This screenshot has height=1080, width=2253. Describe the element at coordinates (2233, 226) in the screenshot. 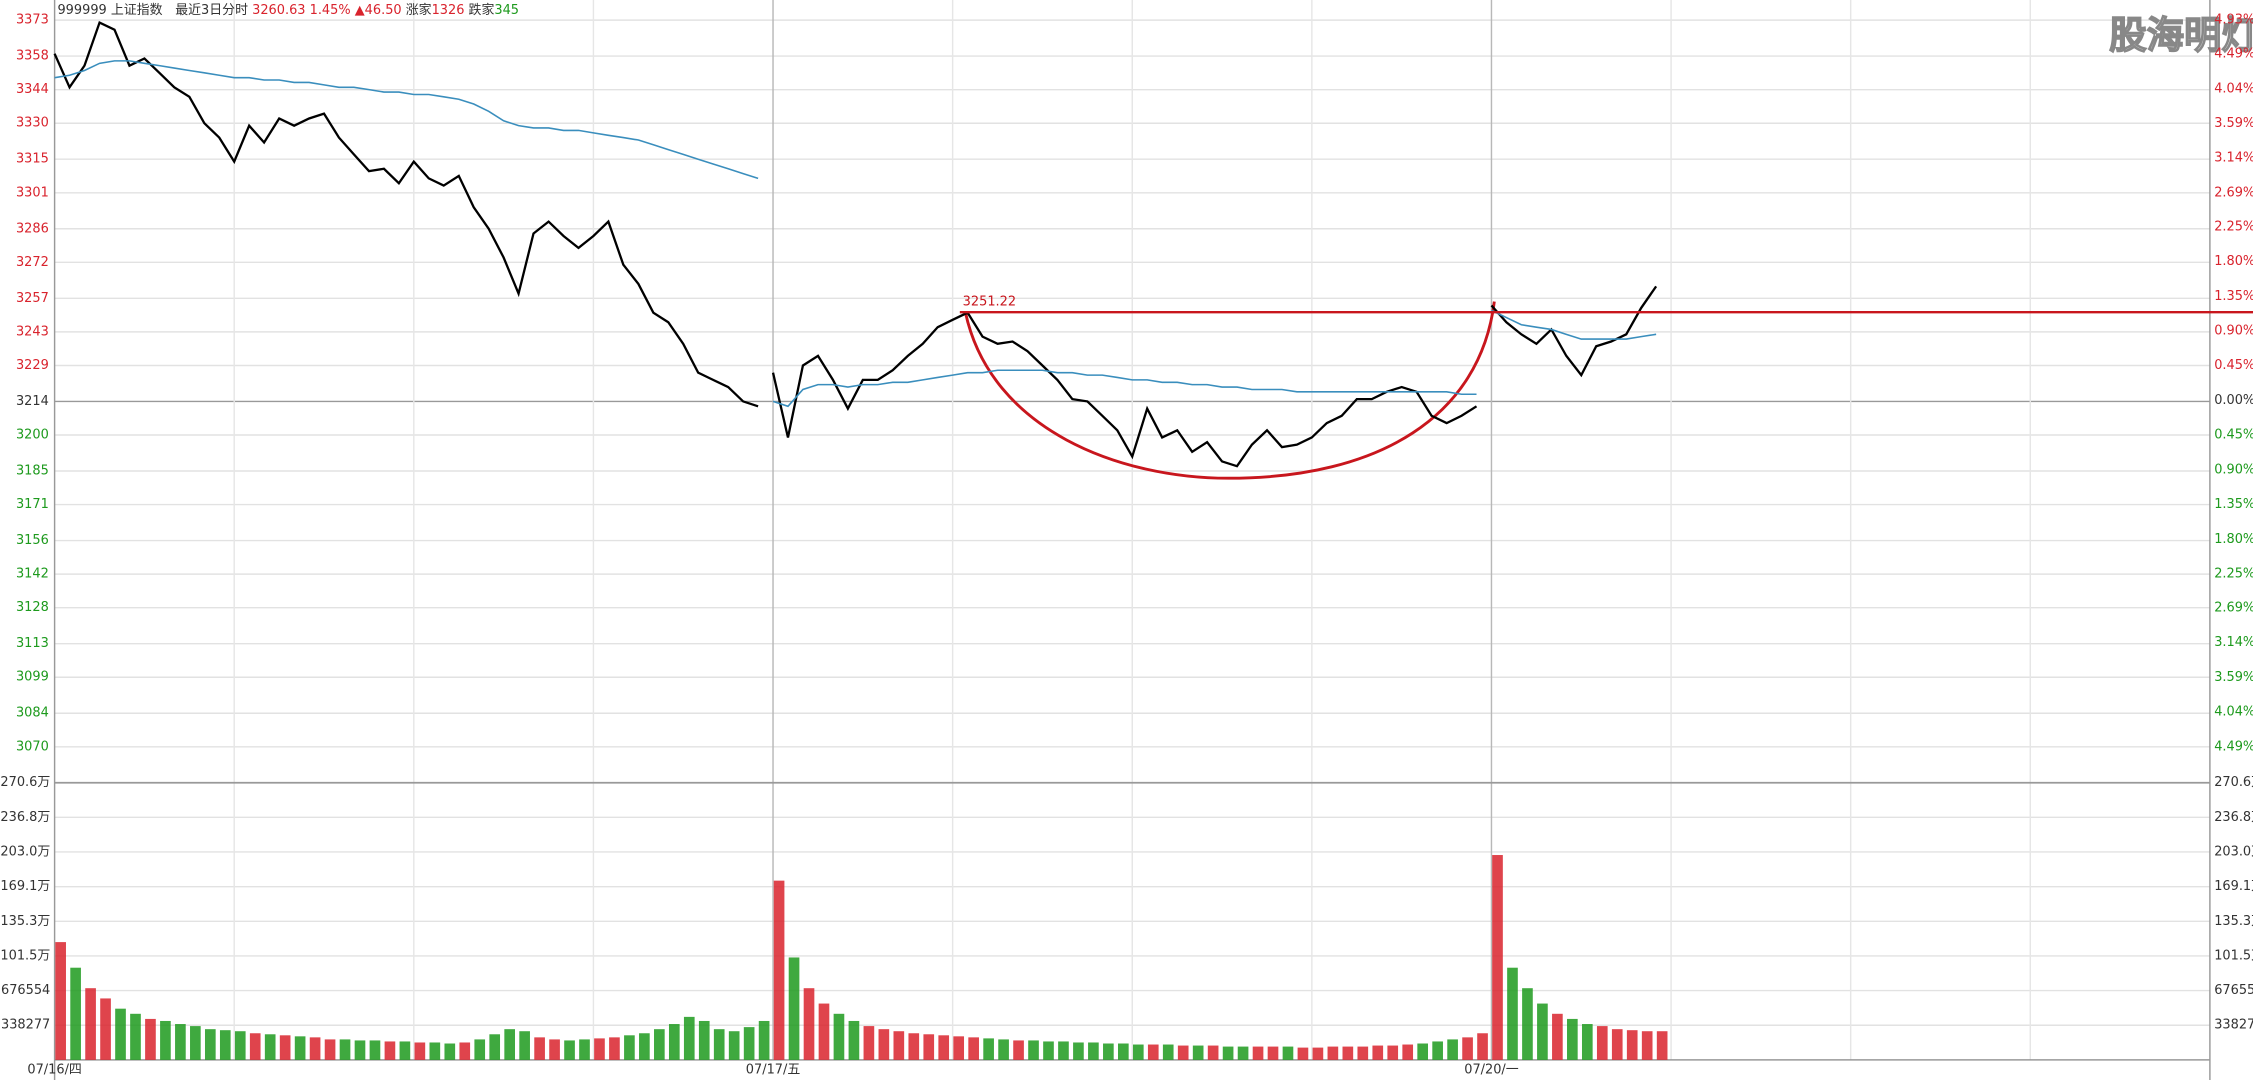

I see `y2-tick-label: 2.25%` at that location.